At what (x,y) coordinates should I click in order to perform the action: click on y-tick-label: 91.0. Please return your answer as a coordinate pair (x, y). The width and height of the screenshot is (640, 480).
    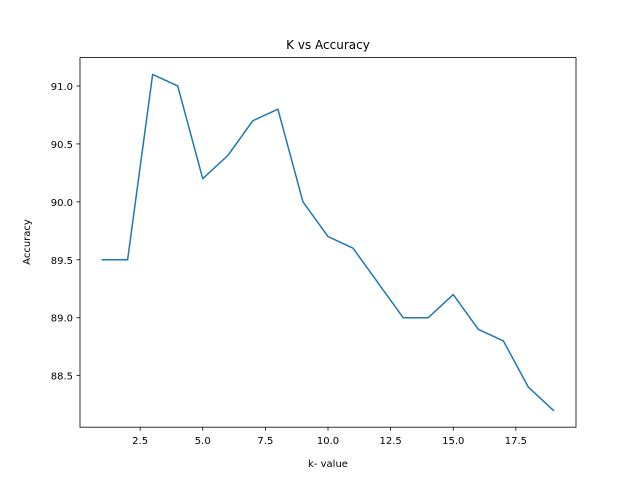
    Looking at the image, I should click on (62, 87).